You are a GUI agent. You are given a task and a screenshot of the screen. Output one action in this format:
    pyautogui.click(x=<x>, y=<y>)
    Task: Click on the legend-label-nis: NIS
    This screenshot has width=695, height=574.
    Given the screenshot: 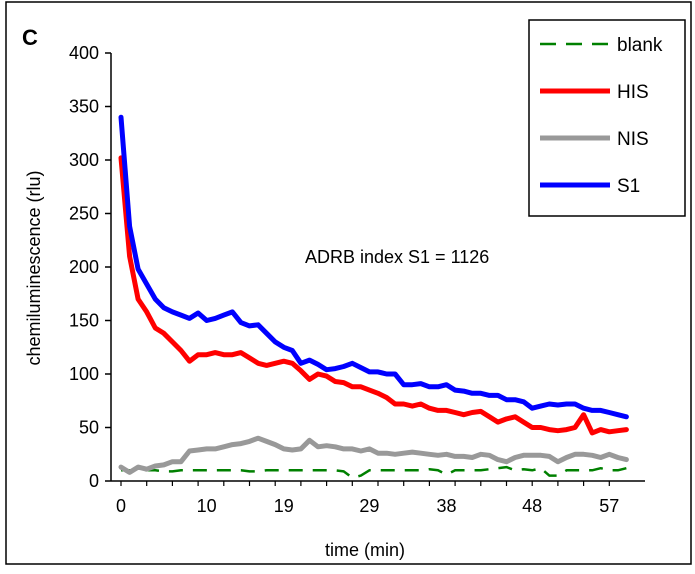 What is the action you would take?
    pyautogui.click(x=633, y=139)
    